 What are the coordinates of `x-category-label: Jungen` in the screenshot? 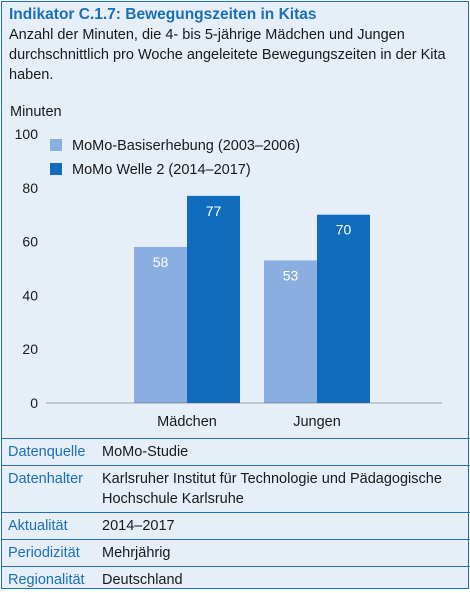 It's located at (317, 422).